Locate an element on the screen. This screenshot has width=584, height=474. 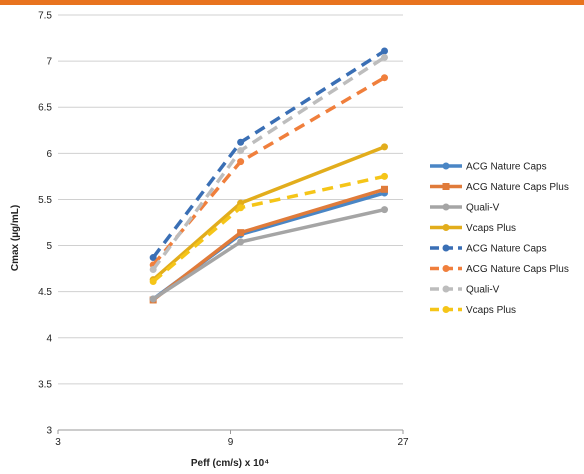
y-tick-label: 5 is located at coordinates (49, 246).